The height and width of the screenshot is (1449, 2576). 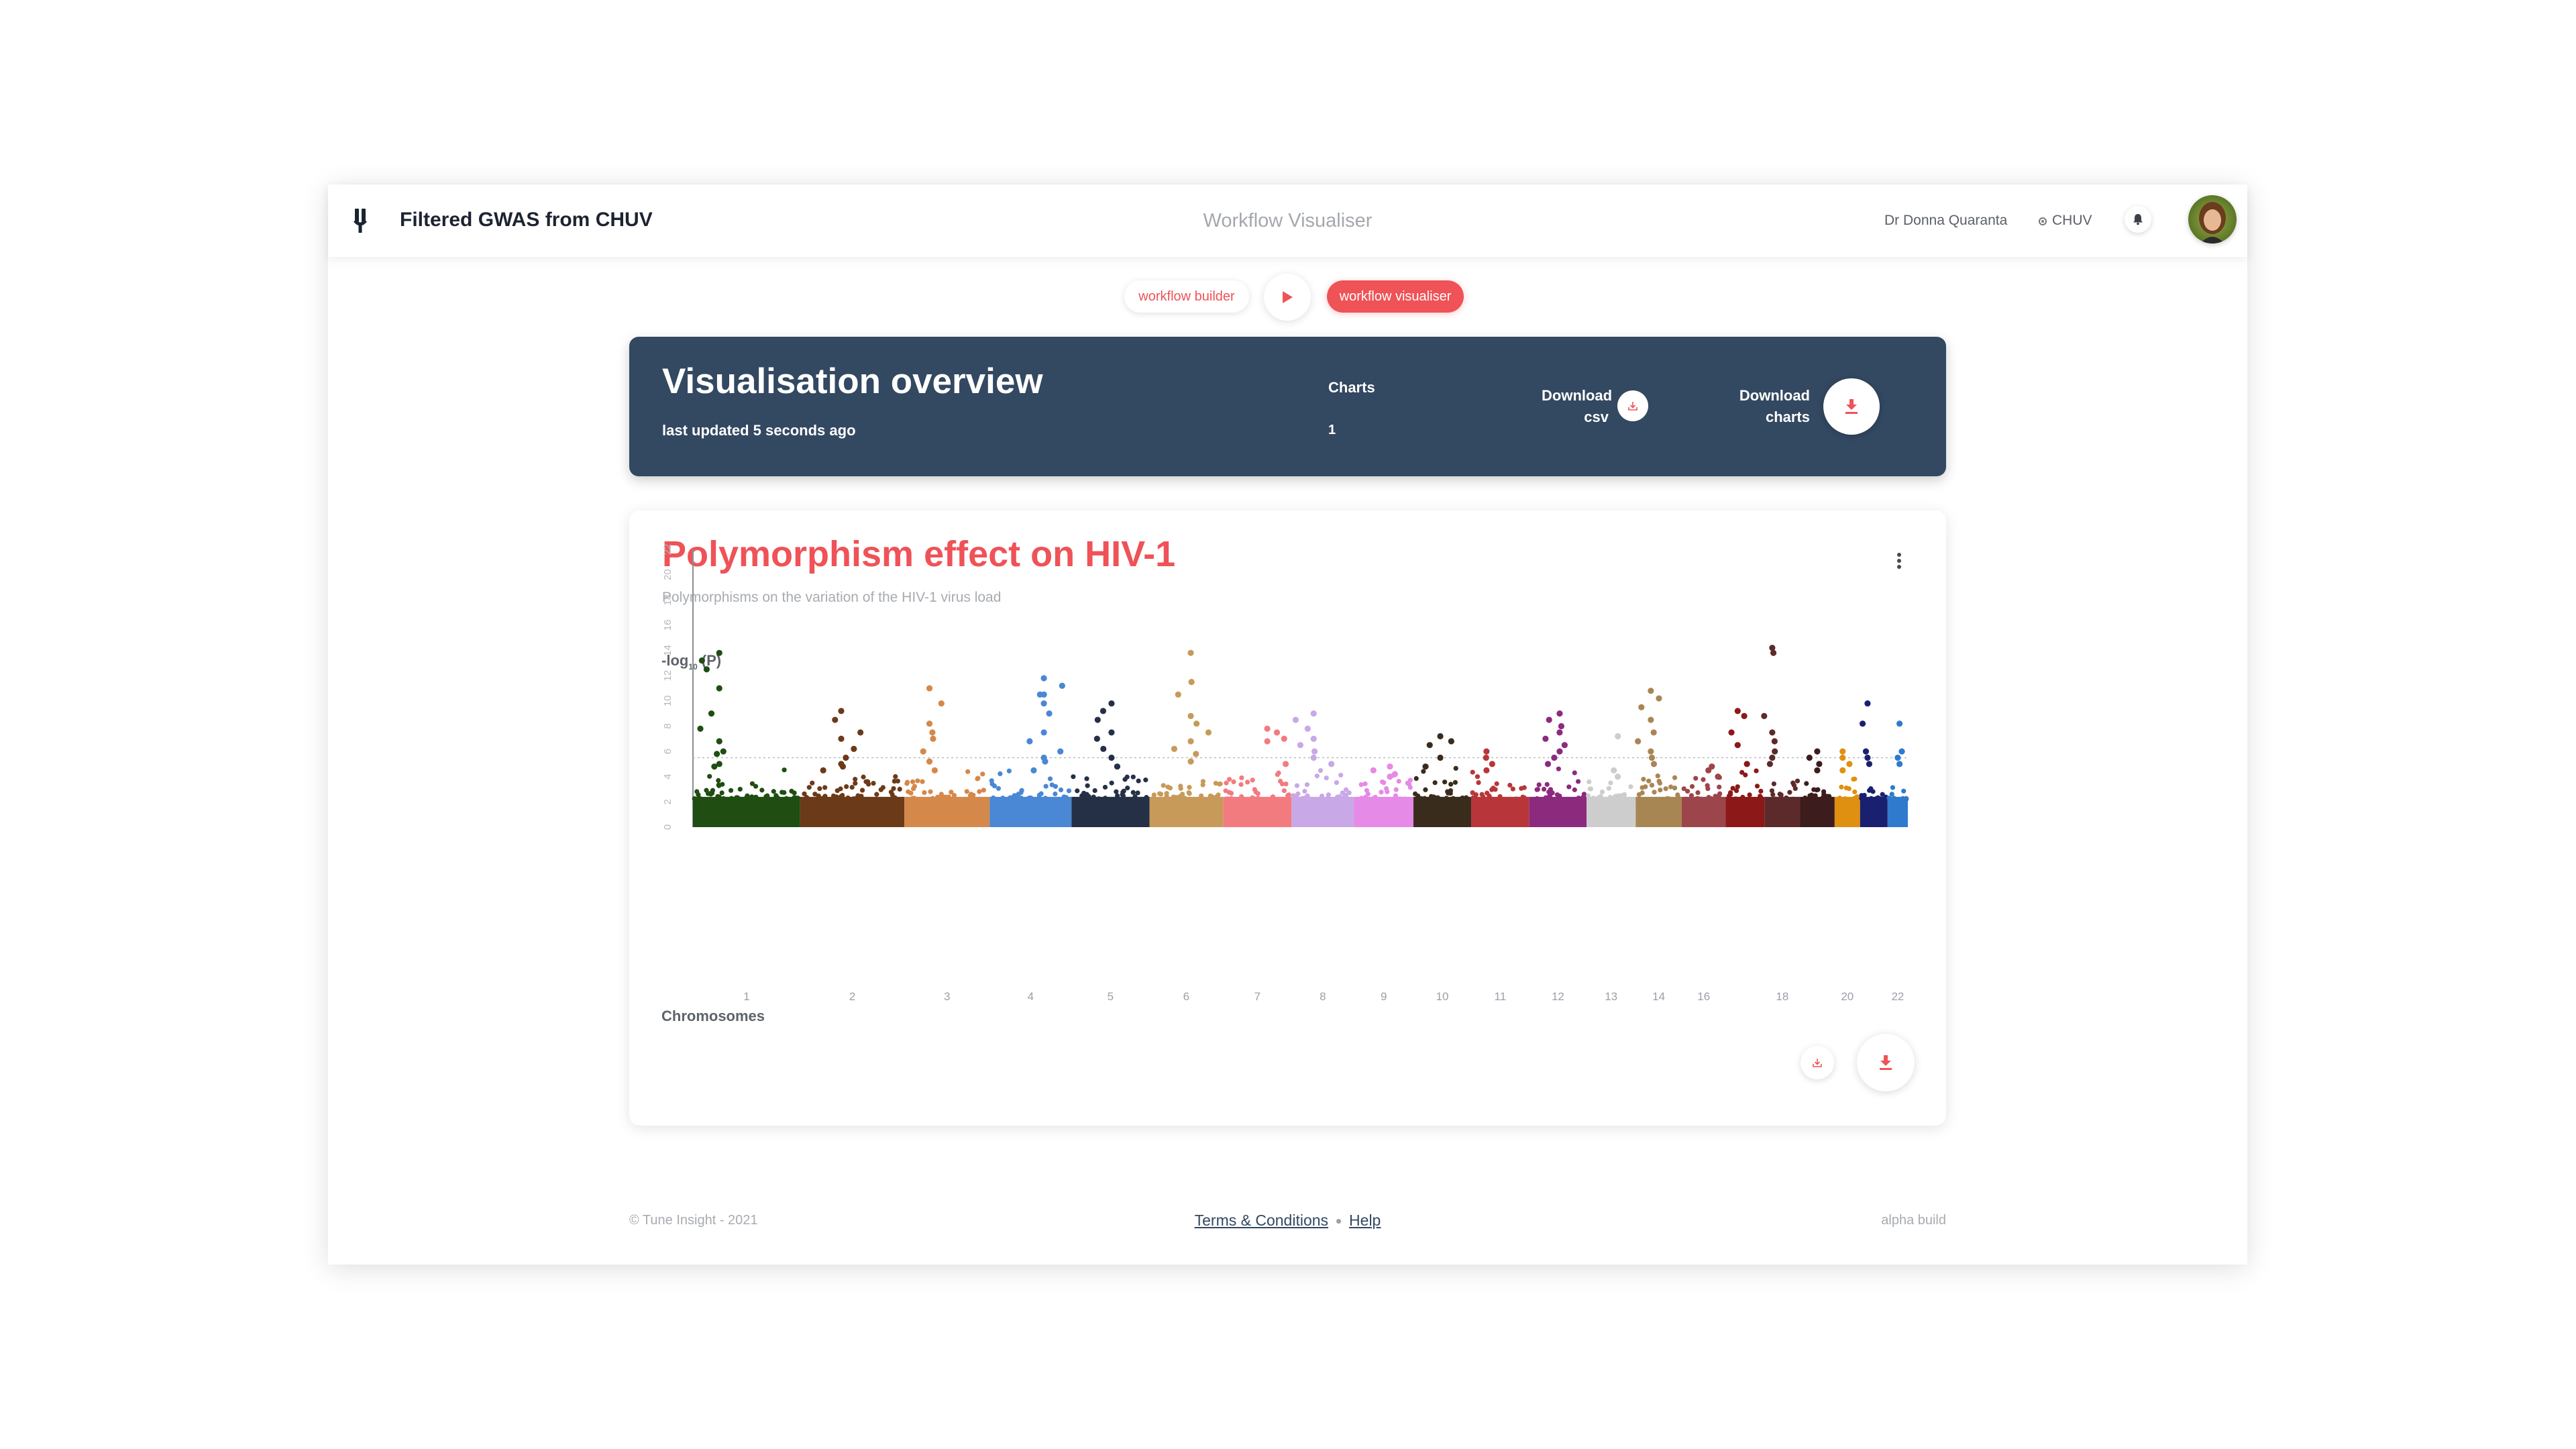 What do you see at coordinates (668, 751) in the screenshot?
I see `y-tick-label: 6` at bounding box center [668, 751].